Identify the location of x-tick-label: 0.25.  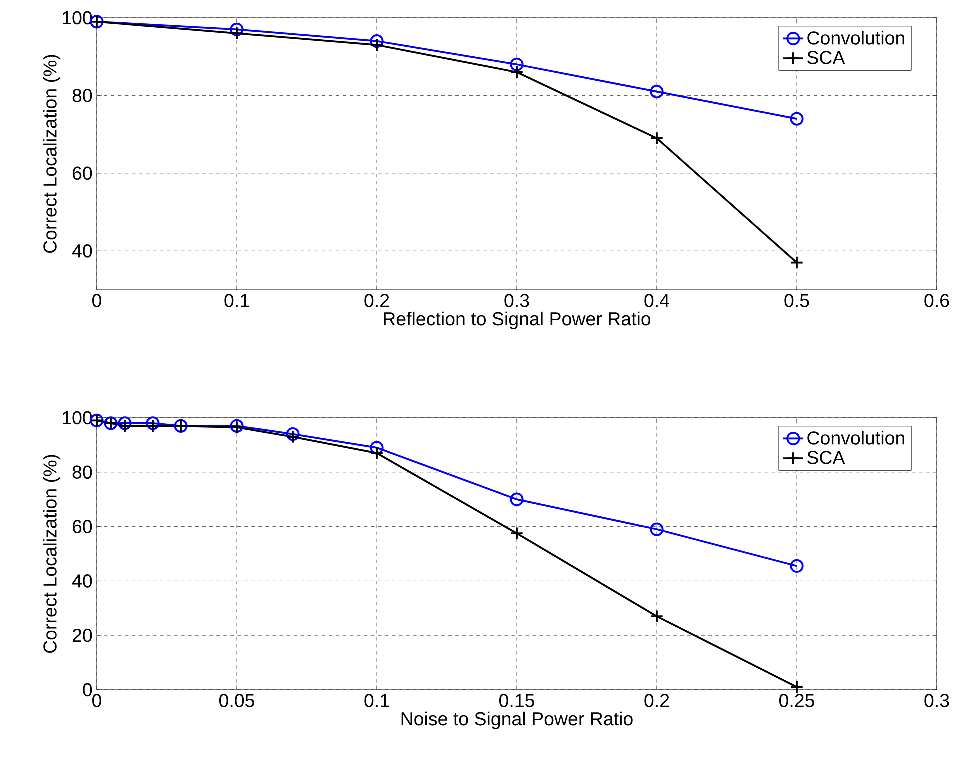
(796, 701).